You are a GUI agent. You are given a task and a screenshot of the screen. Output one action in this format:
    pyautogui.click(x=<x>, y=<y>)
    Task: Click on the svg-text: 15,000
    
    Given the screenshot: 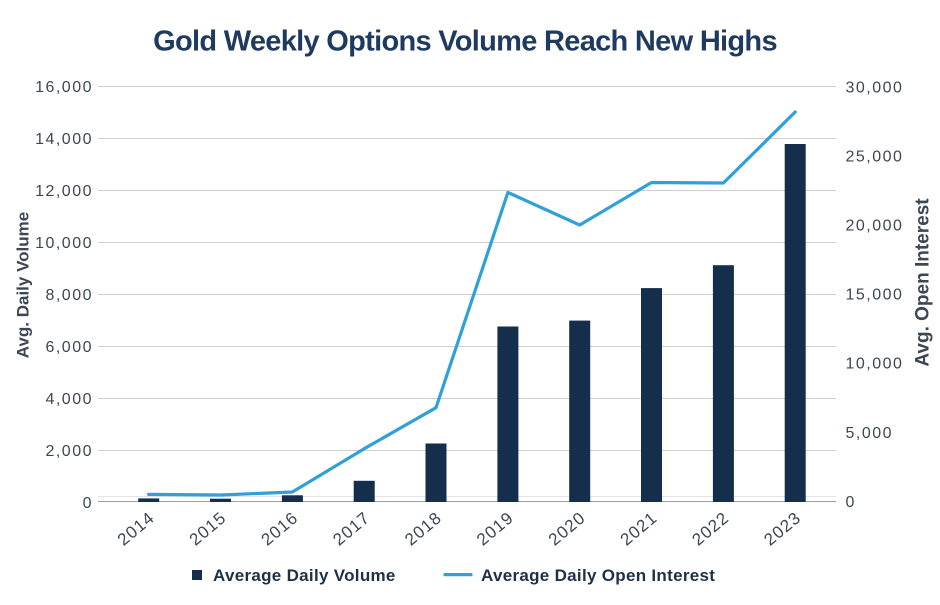 What is the action you would take?
    pyautogui.click(x=875, y=295)
    